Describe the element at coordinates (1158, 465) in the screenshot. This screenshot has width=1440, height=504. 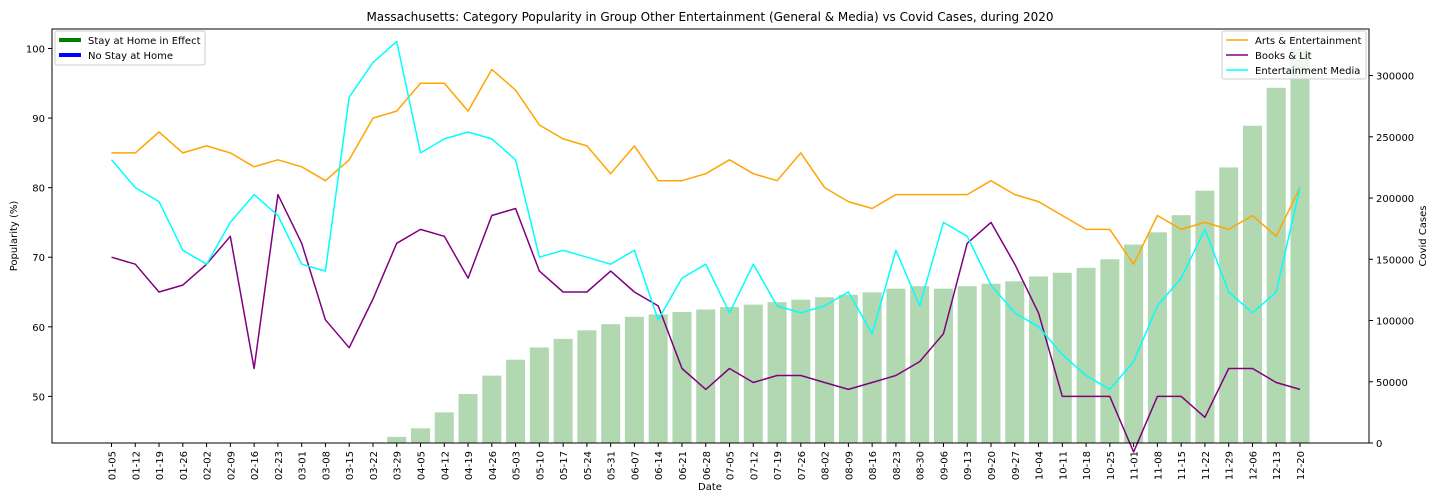
I see `x-tick-label: 11-08` at that location.